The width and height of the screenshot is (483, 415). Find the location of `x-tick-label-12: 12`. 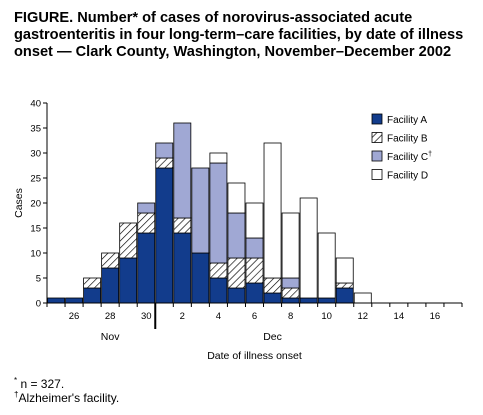

x-tick-label-12: 12 is located at coordinates (362, 316).